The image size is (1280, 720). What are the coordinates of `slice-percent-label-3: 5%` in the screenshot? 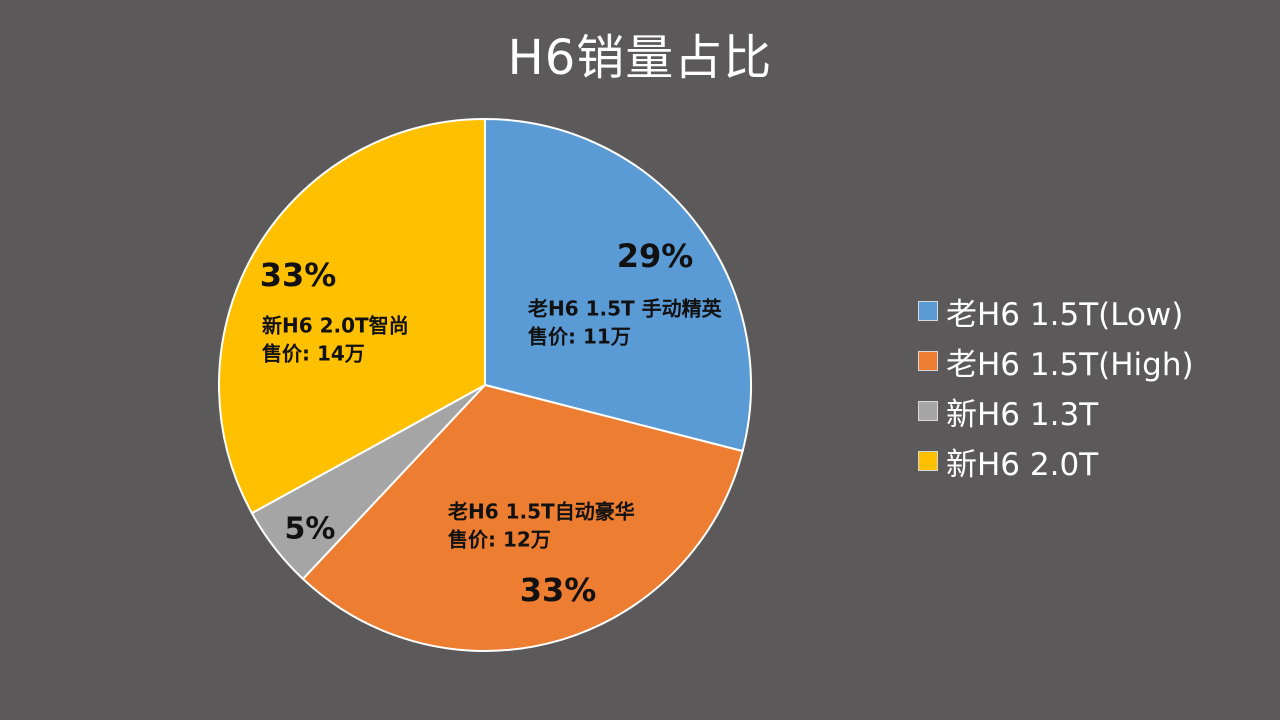 It's located at (310, 529).